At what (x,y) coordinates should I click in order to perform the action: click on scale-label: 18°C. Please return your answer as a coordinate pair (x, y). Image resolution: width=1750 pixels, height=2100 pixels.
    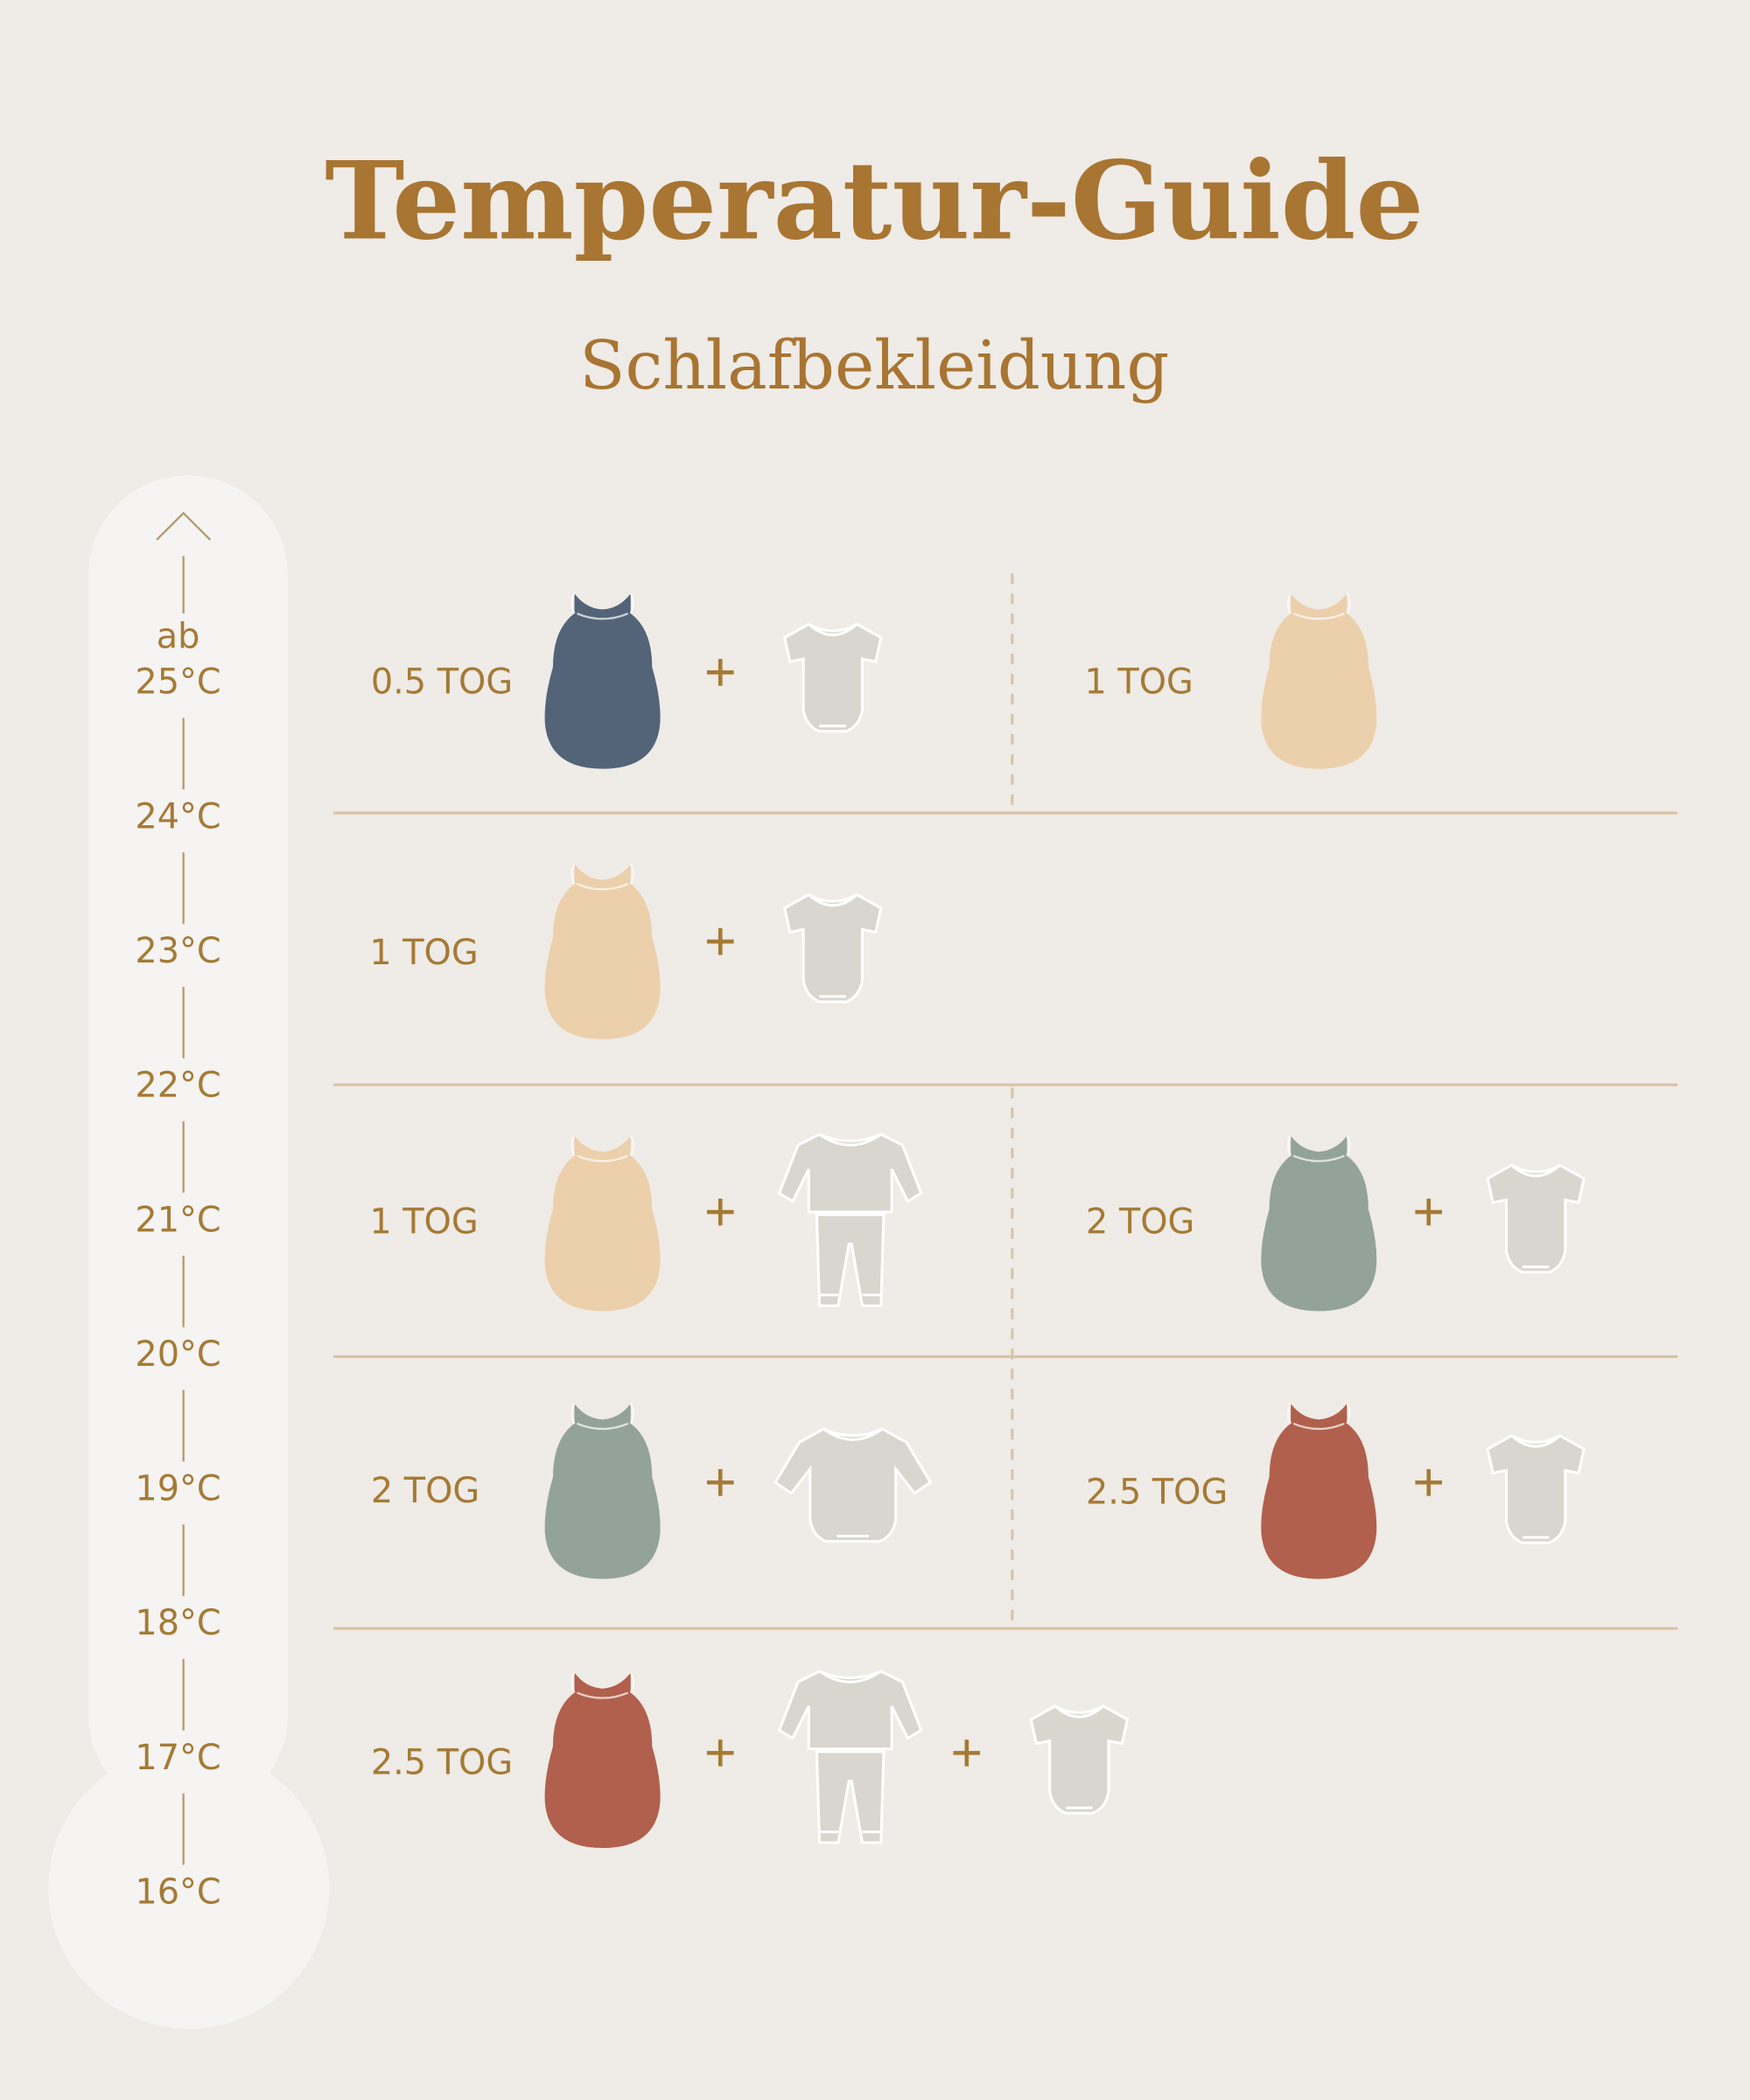
    Looking at the image, I should click on (177, 1623).